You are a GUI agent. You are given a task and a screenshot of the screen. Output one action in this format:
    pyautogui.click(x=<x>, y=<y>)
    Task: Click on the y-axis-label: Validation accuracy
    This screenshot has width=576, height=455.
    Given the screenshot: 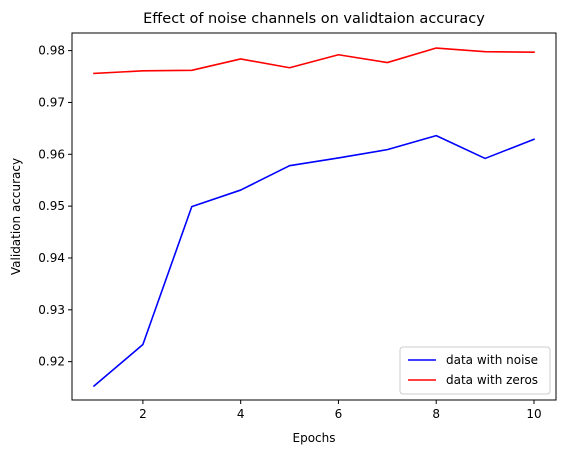 What is the action you would take?
    pyautogui.click(x=16, y=216)
    